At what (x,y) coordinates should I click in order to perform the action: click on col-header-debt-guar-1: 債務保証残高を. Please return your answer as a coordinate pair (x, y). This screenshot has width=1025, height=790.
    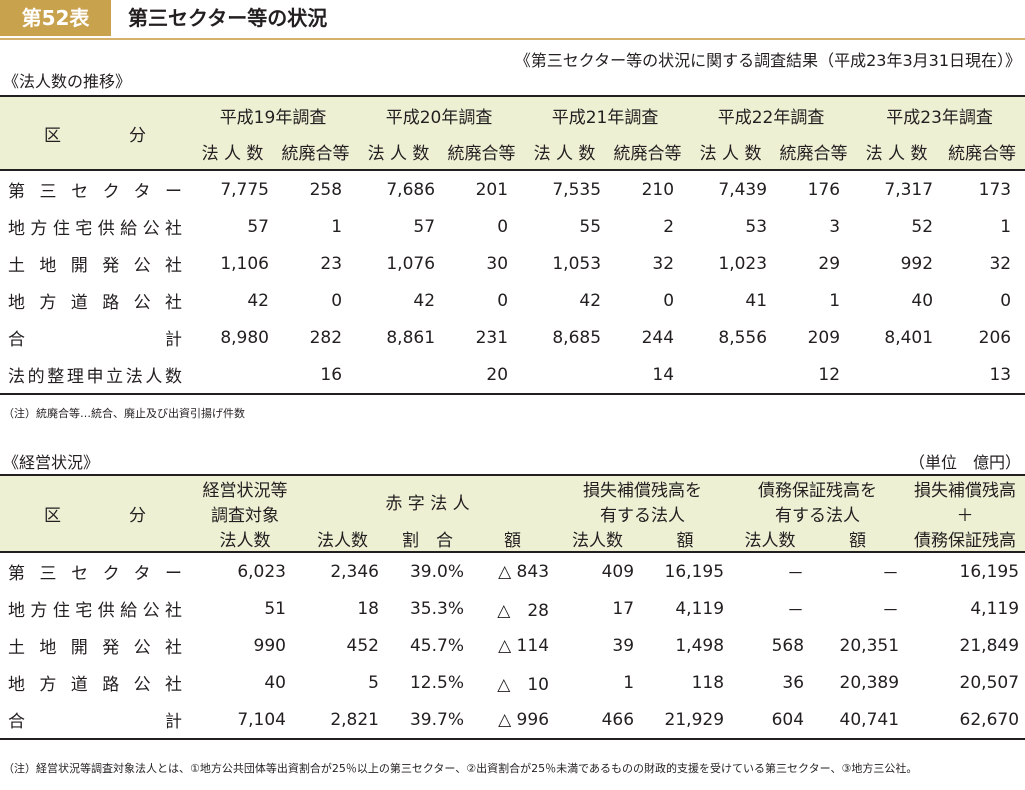
    Looking at the image, I should click on (818, 488).